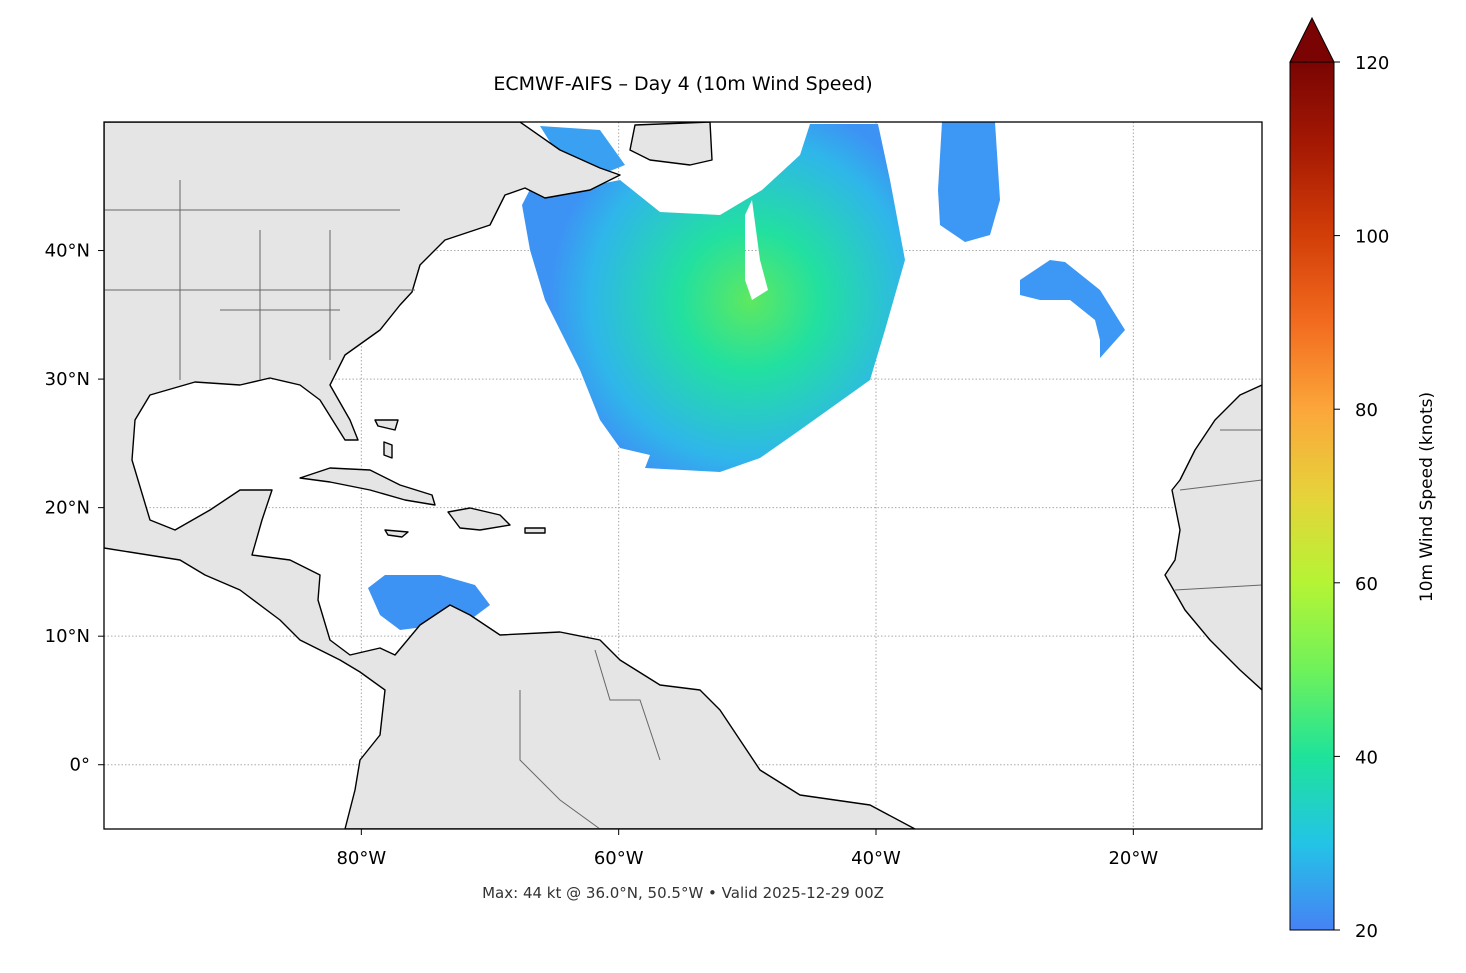 This screenshot has height=973, width=1466. Describe the element at coordinates (67, 508) in the screenshot. I see `y-tick-label: 20°N` at that location.